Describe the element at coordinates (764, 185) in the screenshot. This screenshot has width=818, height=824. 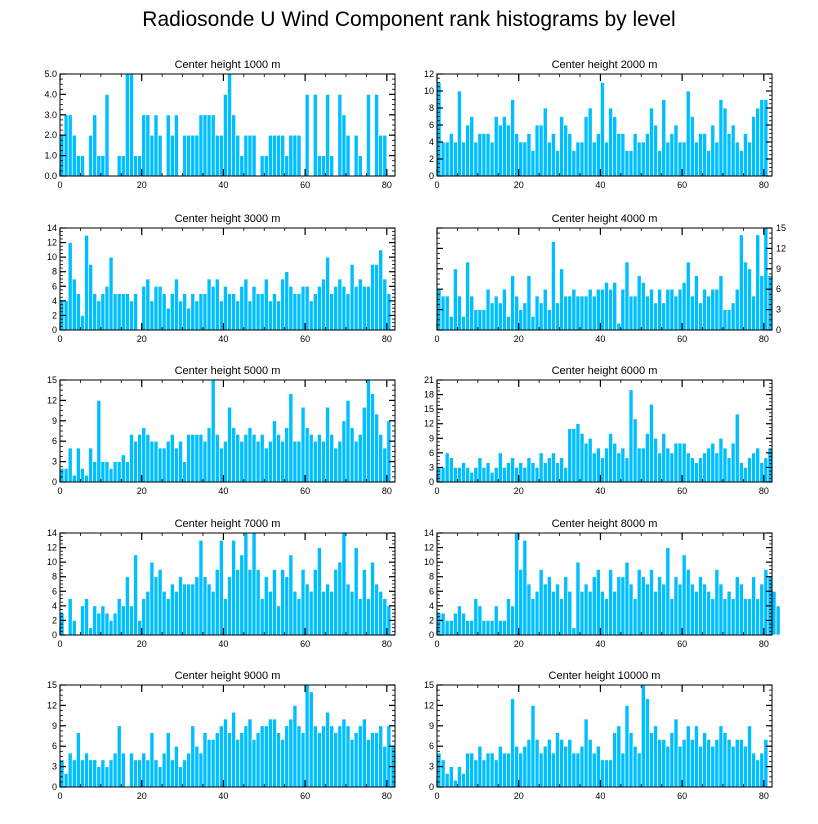
I see `x-tick-label: 80` at that location.